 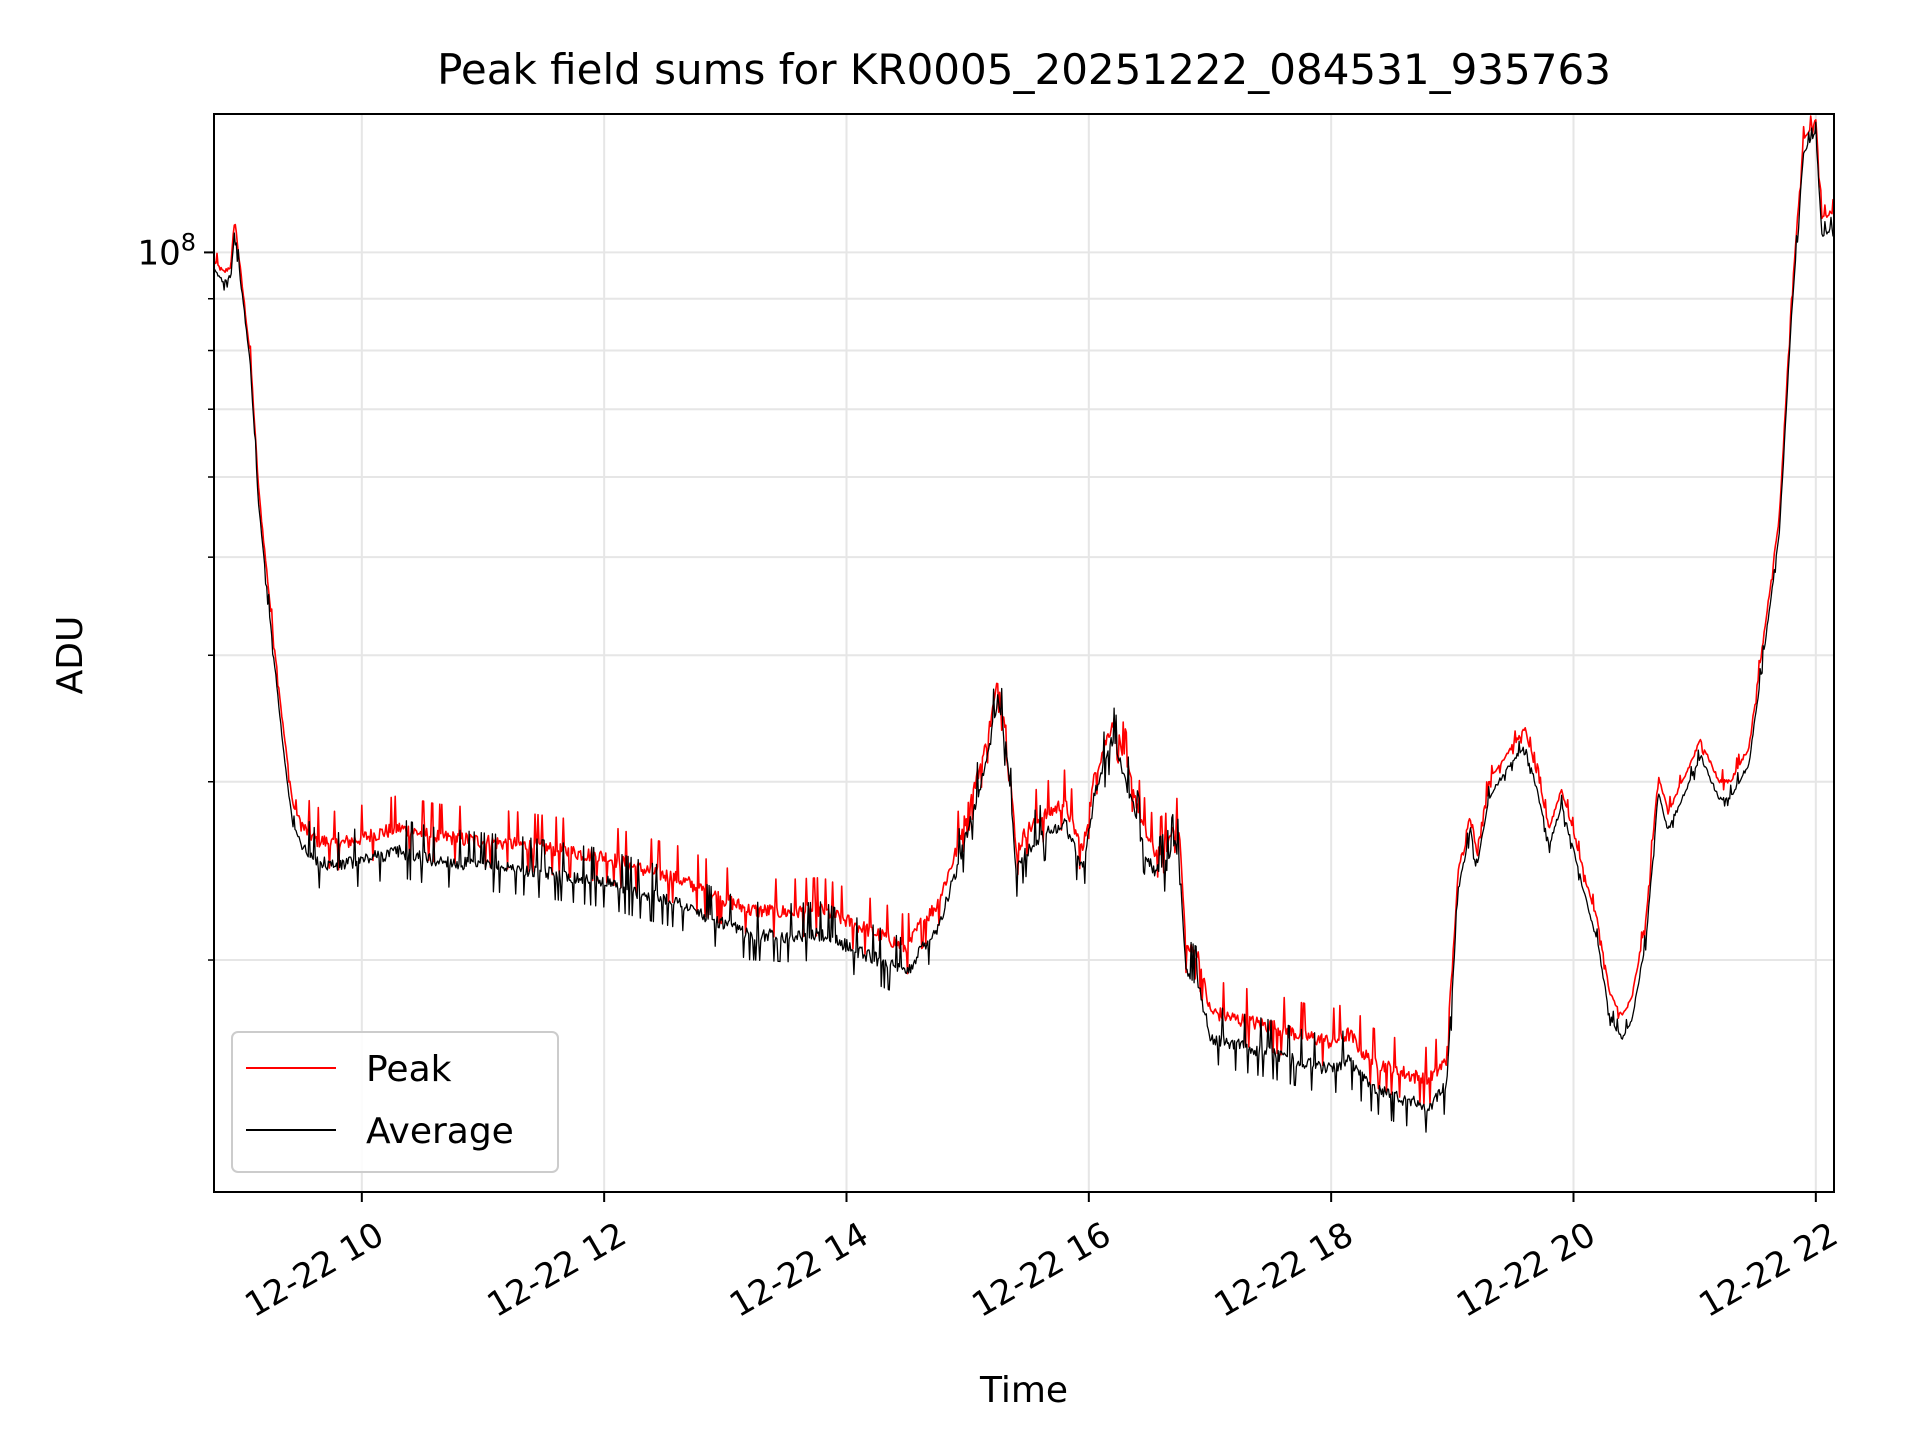 What do you see at coordinates (70, 655) in the screenshot?
I see `y-axis-label: ADU` at bounding box center [70, 655].